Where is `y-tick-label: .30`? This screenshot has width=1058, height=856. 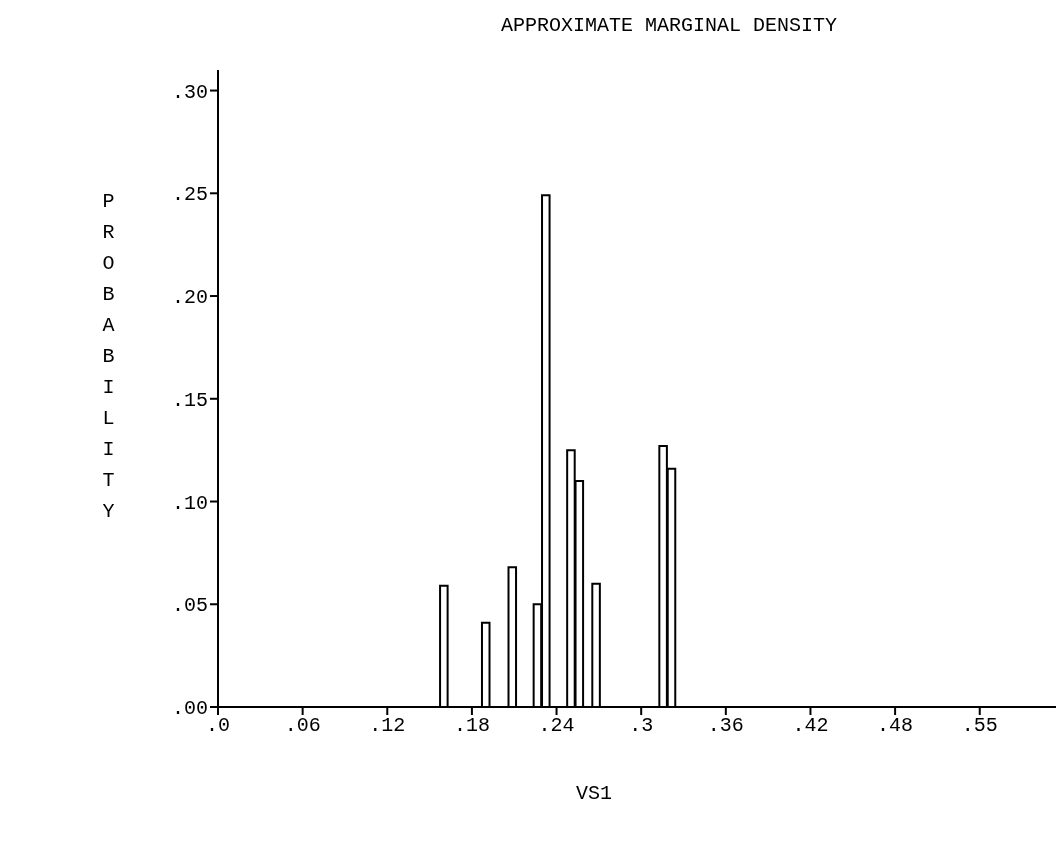 y-tick-label: .30 is located at coordinates (189, 92).